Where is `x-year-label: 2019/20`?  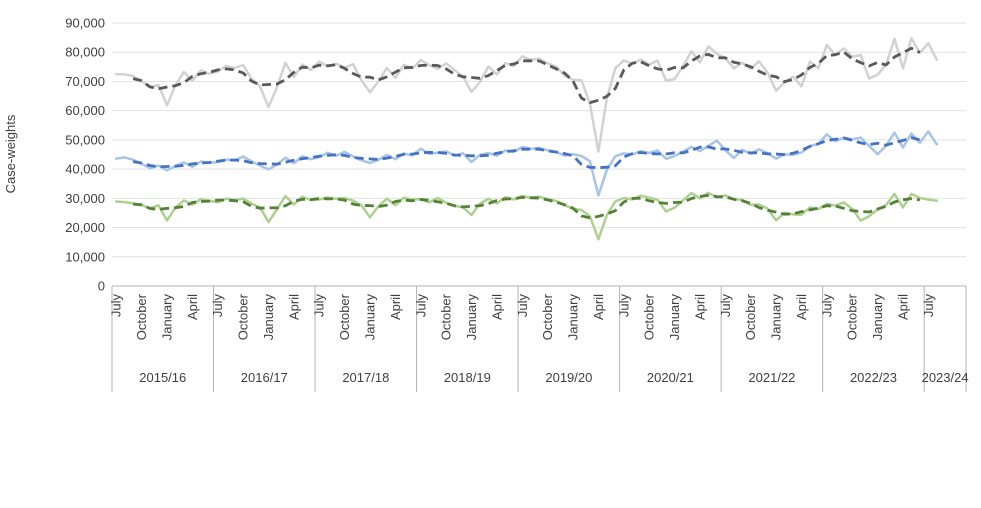 x-year-label: 2019/20 is located at coordinates (568, 377).